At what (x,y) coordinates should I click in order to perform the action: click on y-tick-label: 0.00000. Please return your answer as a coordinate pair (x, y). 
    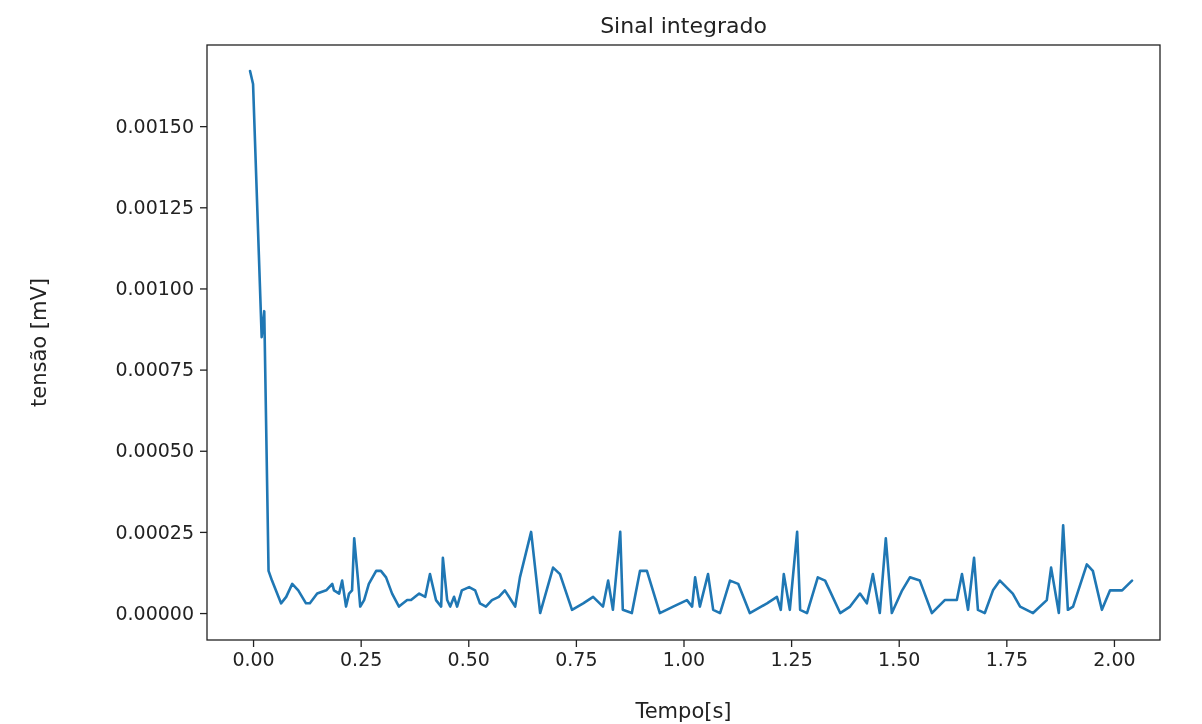
    Looking at the image, I should click on (154, 612).